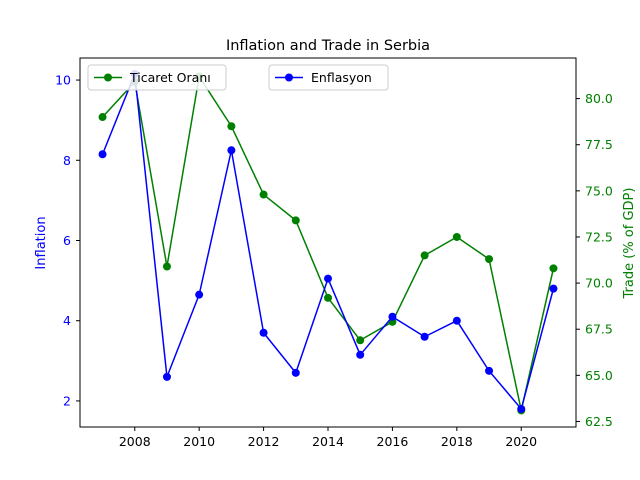 This screenshot has height=480, width=640. I want to click on left-y-tick-label: 8, so click(67, 160).